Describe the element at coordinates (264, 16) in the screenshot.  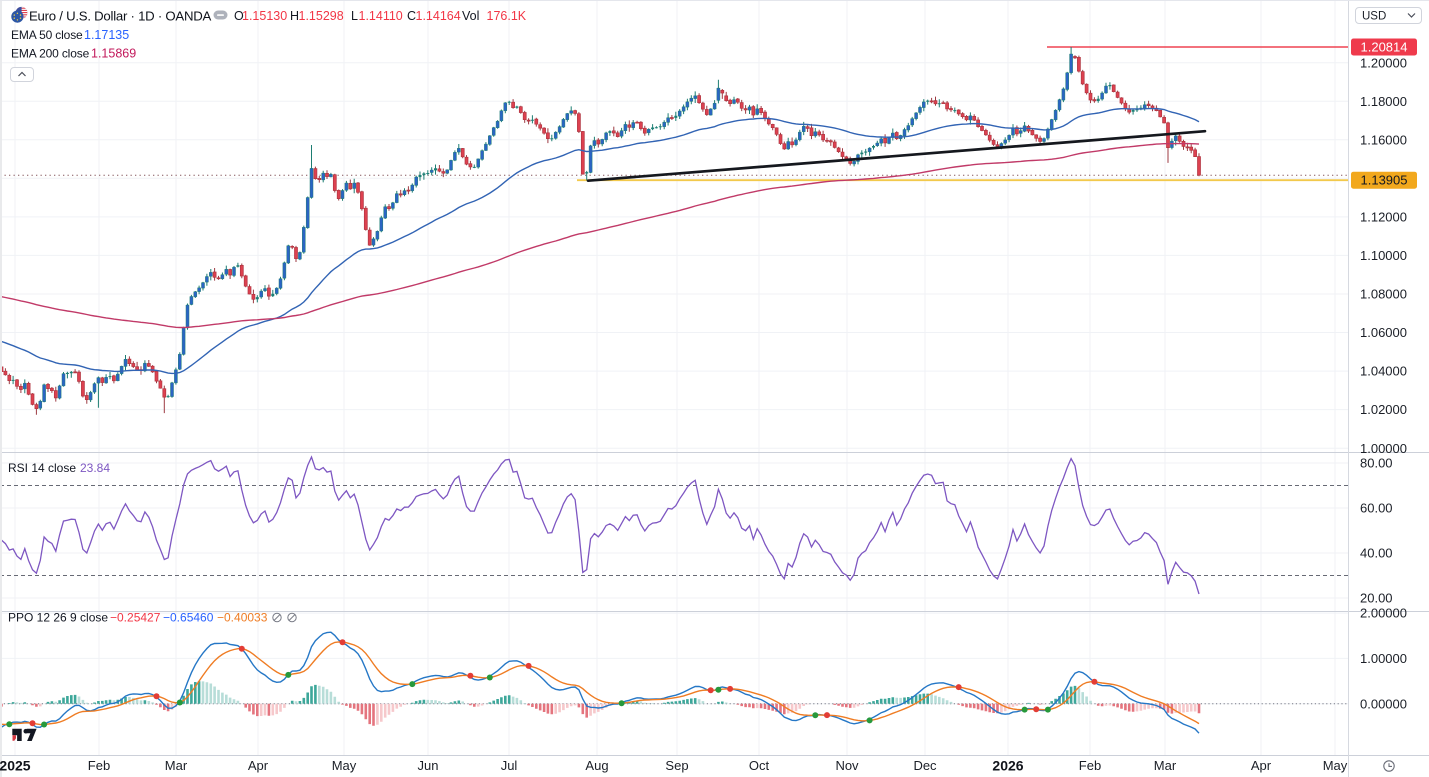
I see `svg-text: 1.15130` at that location.